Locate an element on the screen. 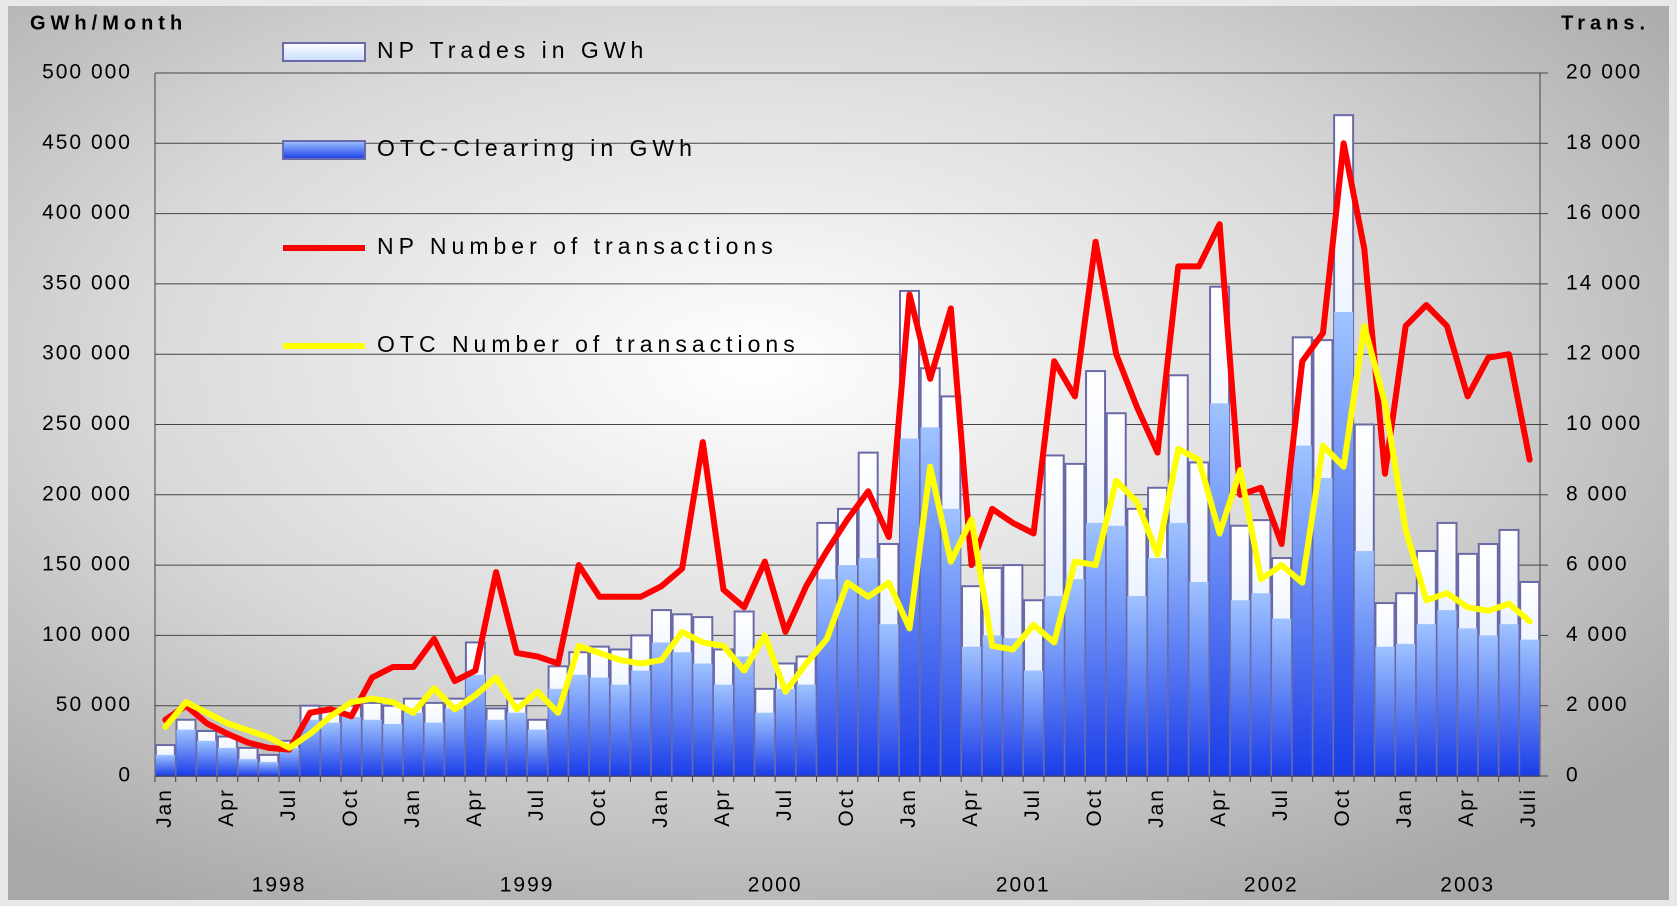  legend-label: NP Trades in GWh is located at coordinates (512, 50).